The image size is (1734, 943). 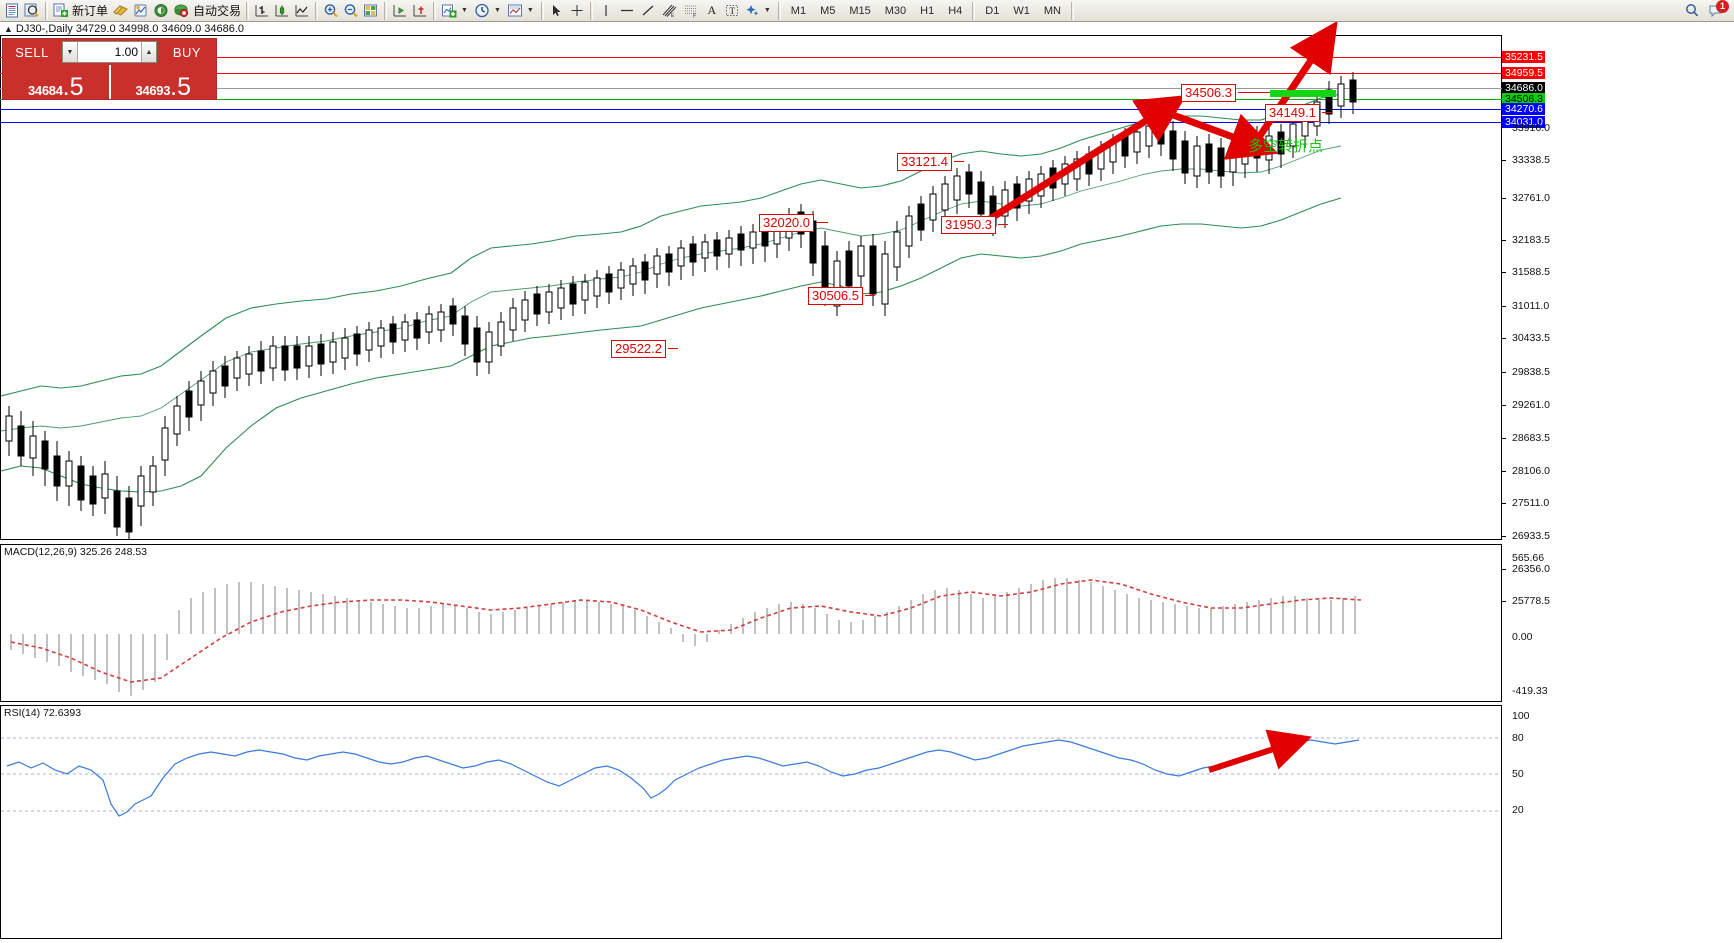 I want to click on search-icon, so click(x=1692, y=11).